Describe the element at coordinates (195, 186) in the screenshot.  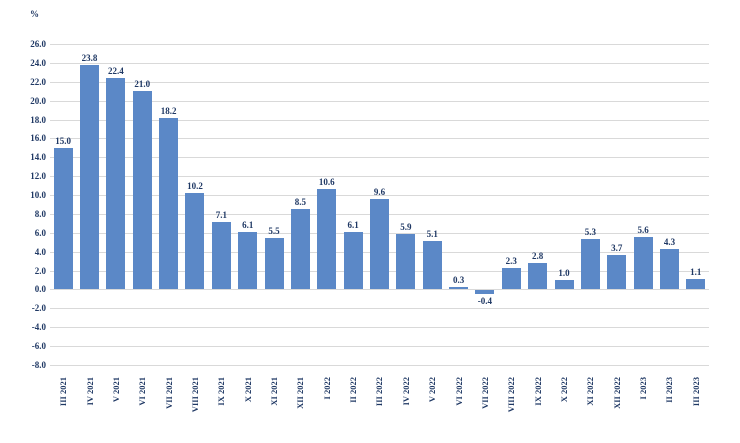
I see `bar-value-label: 10.2` at that location.